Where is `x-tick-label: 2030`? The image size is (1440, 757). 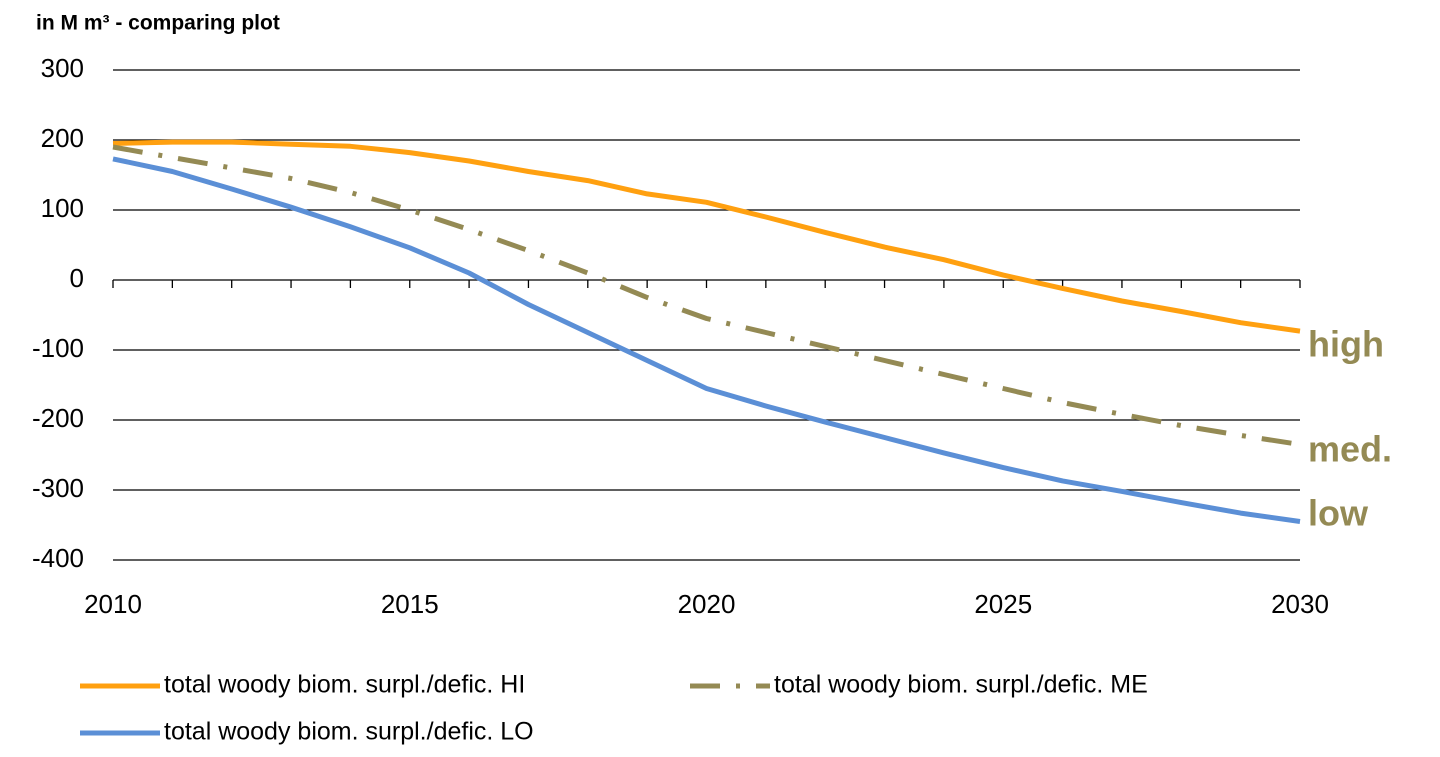
x-tick-label: 2030 is located at coordinates (1300, 604).